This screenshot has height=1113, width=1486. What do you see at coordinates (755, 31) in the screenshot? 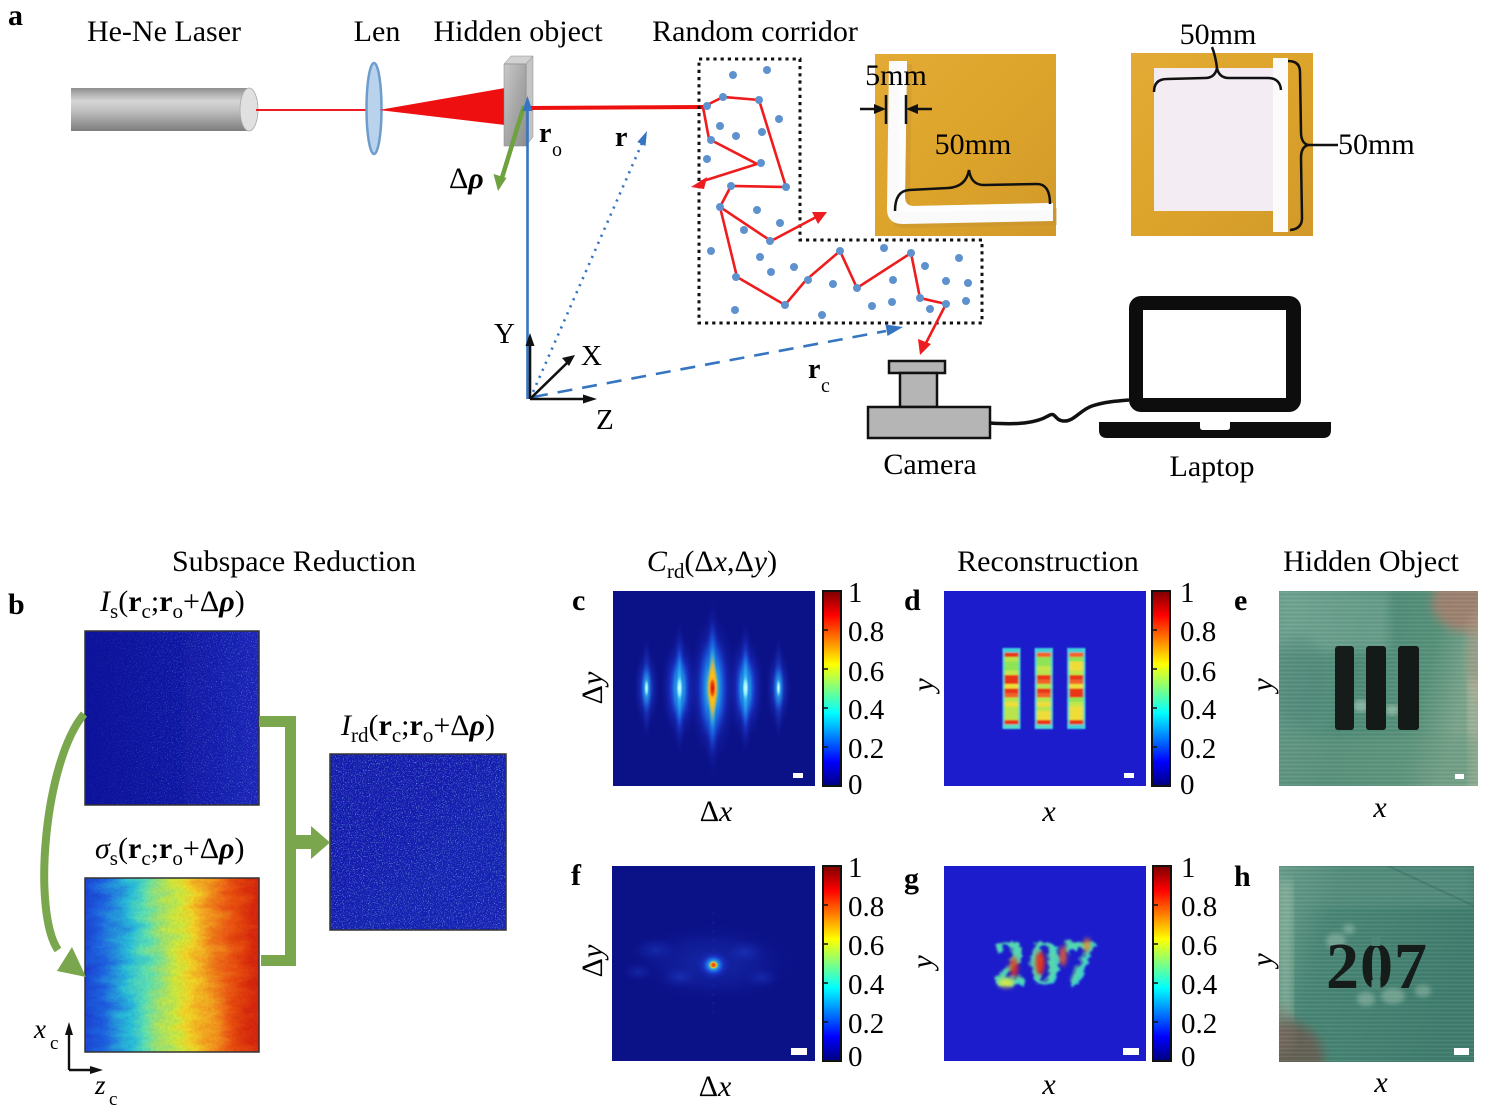
I see `svg-text: Random corridor` at bounding box center [755, 31].